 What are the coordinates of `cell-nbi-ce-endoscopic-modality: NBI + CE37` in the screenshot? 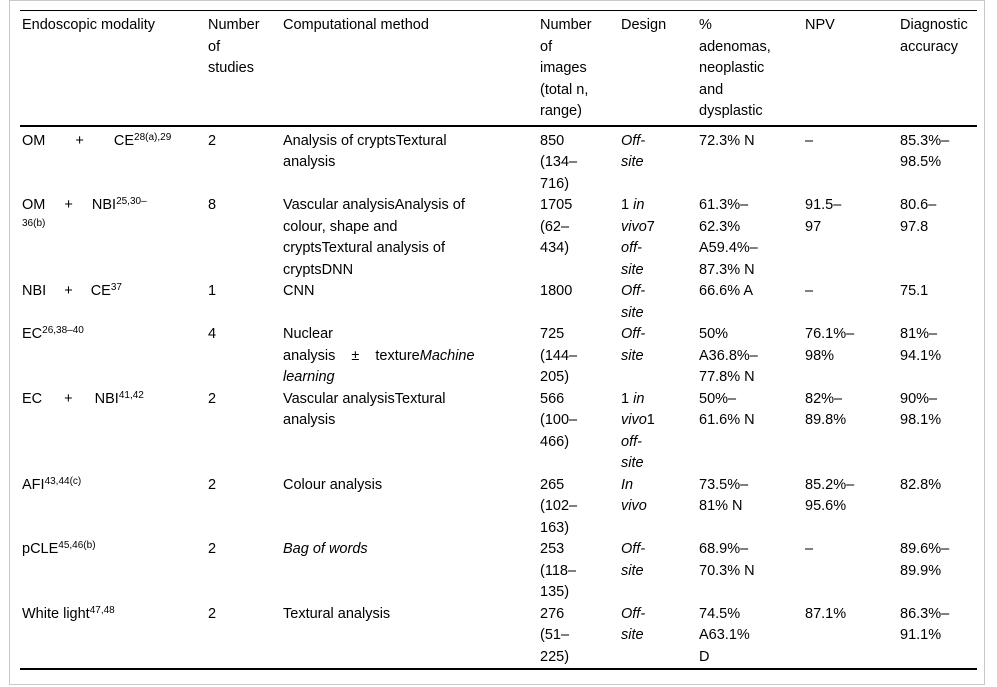 It's located at (114, 302).